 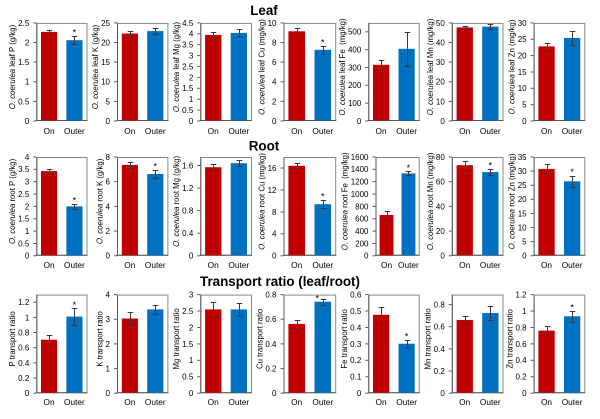 I want to click on svg-text: O. coerulea leaf K (g/kg), so click(x=95, y=66).